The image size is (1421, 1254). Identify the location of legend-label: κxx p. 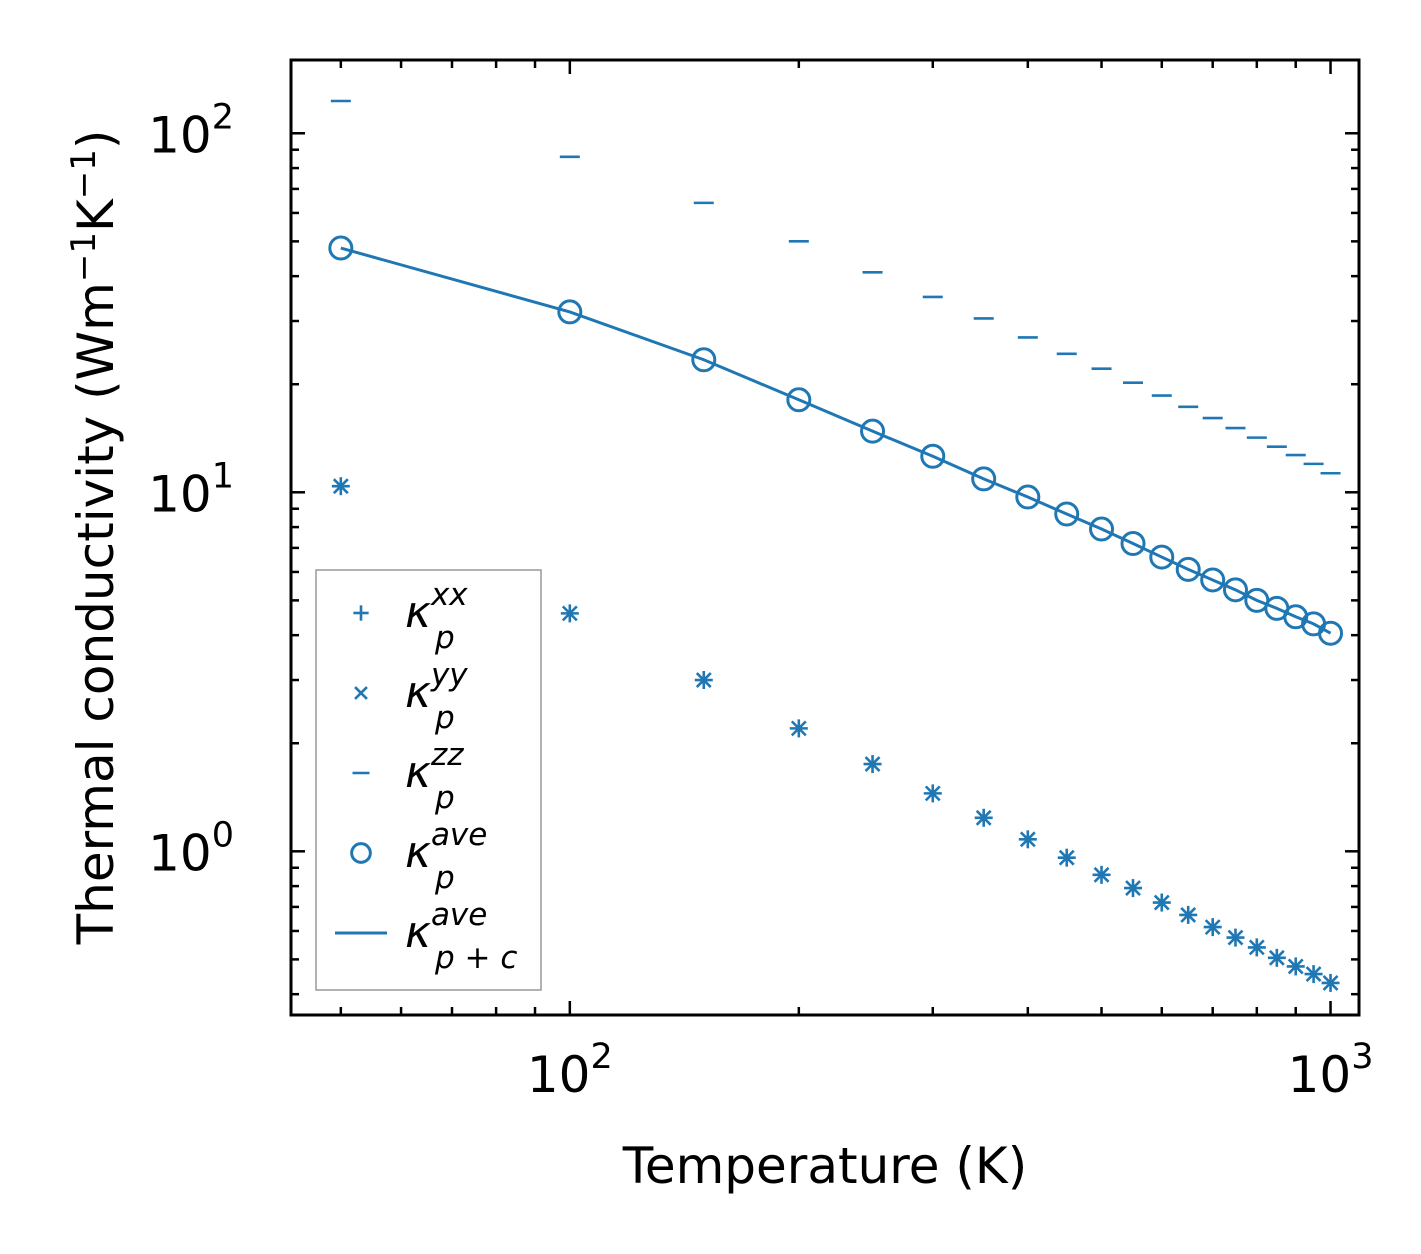
(436, 616).